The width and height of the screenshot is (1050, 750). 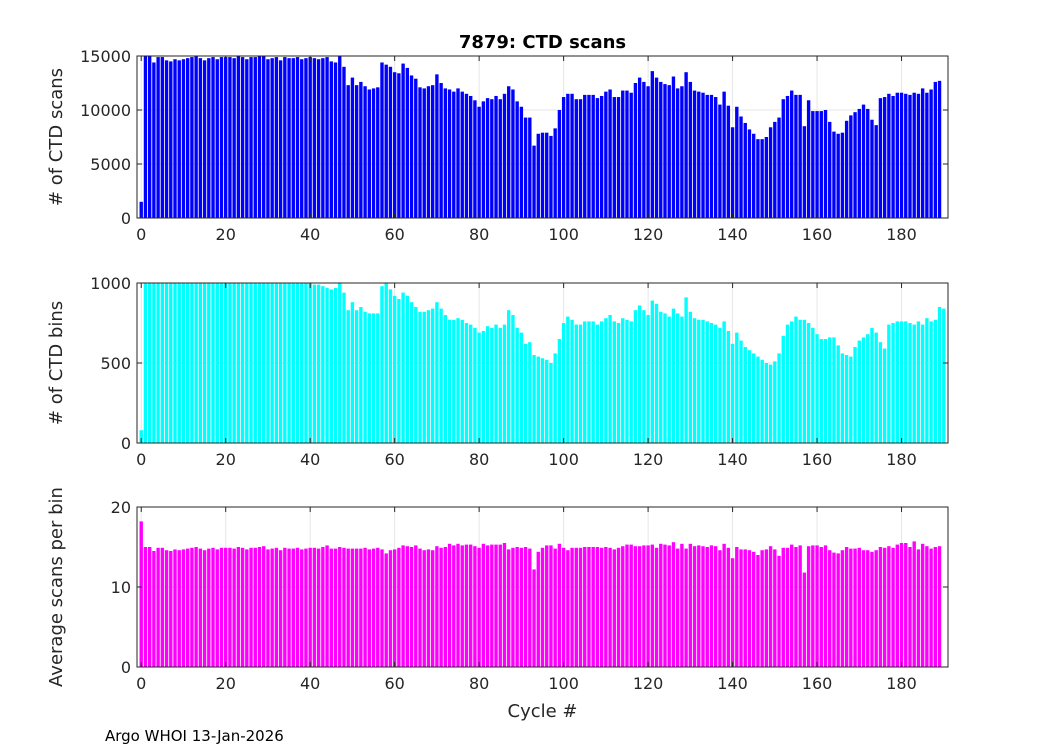 I want to click on y-axis-label: Average scans per bin, so click(x=56, y=587).